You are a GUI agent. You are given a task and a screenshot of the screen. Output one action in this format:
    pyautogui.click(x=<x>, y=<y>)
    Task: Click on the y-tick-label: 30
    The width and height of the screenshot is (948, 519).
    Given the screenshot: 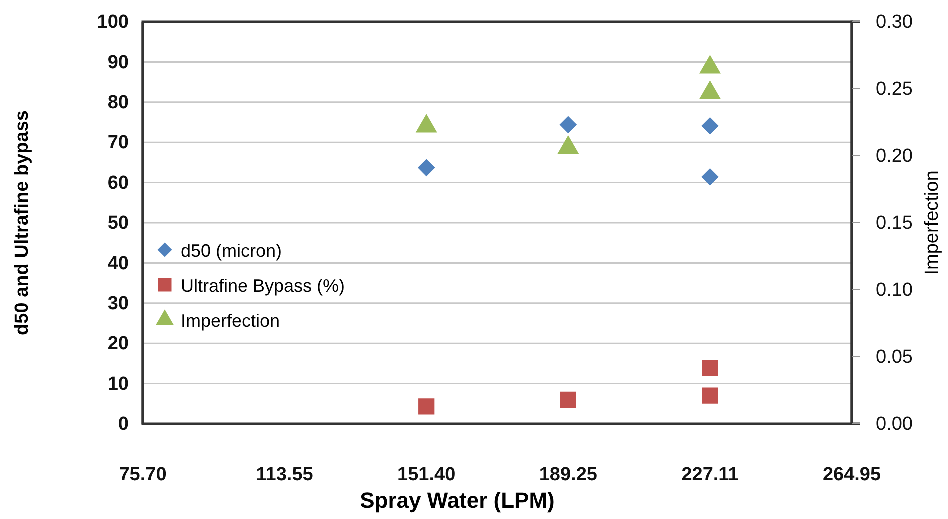 What is the action you would take?
    pyautogui.click(x=118, y=303)
    